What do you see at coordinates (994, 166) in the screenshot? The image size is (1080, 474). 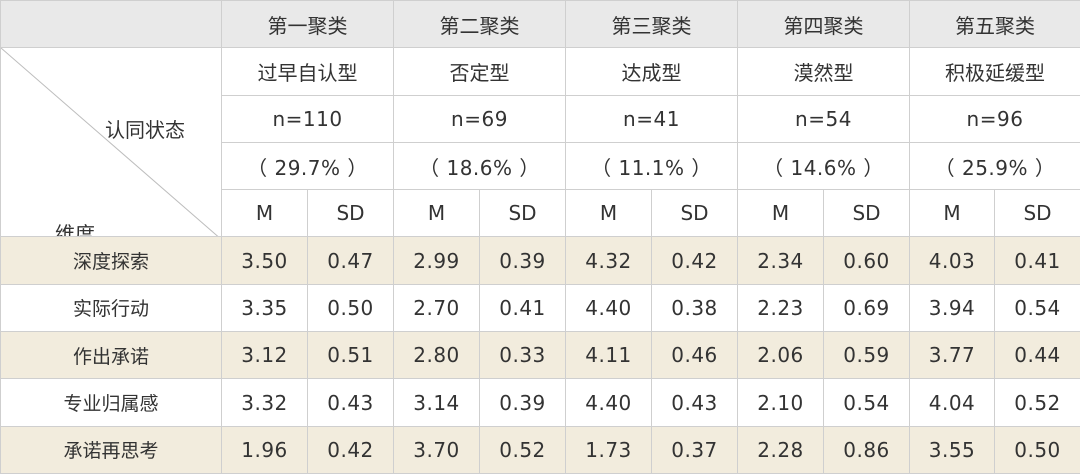 I see `cluster-5-pct: （ 25.9% ）` at bounding box center [994, 166].